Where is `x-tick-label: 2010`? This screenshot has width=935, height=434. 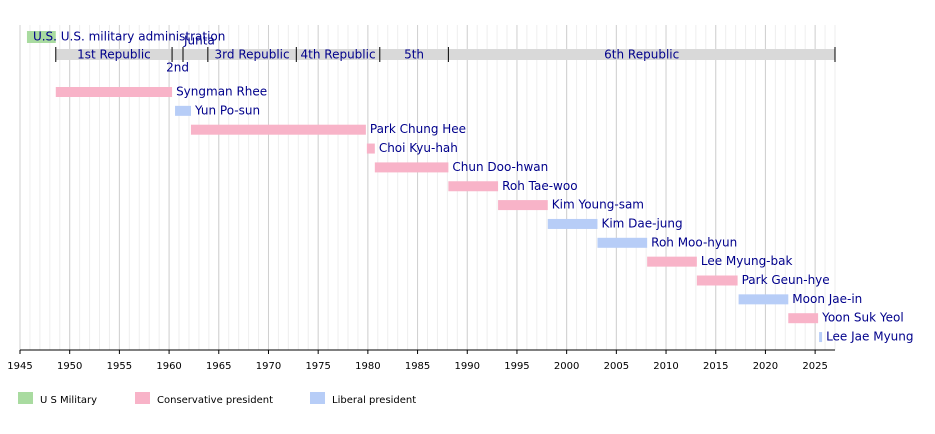
x-tick-label: 2010 is located at coordinates (665, 366).